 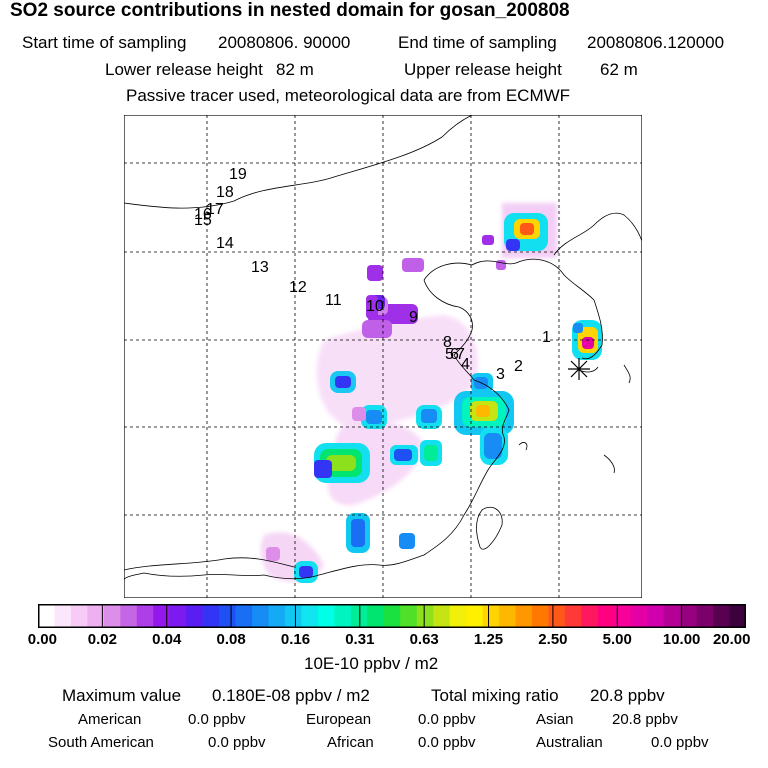 What do you see at coordinates (217, 719) in the screenshot?
I see `american-value: 0.0 ppbv` at bounding box center [217, 719].